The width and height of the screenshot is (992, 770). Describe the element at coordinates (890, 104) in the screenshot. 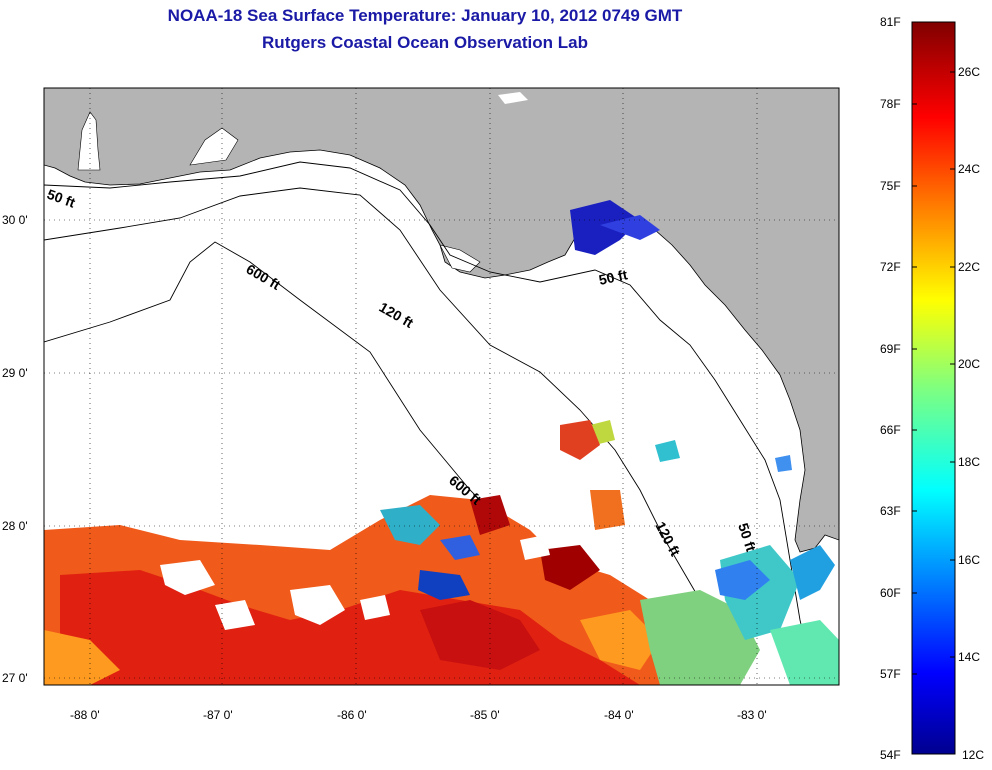

I see `colorbar-label-f: 78F` at that location.